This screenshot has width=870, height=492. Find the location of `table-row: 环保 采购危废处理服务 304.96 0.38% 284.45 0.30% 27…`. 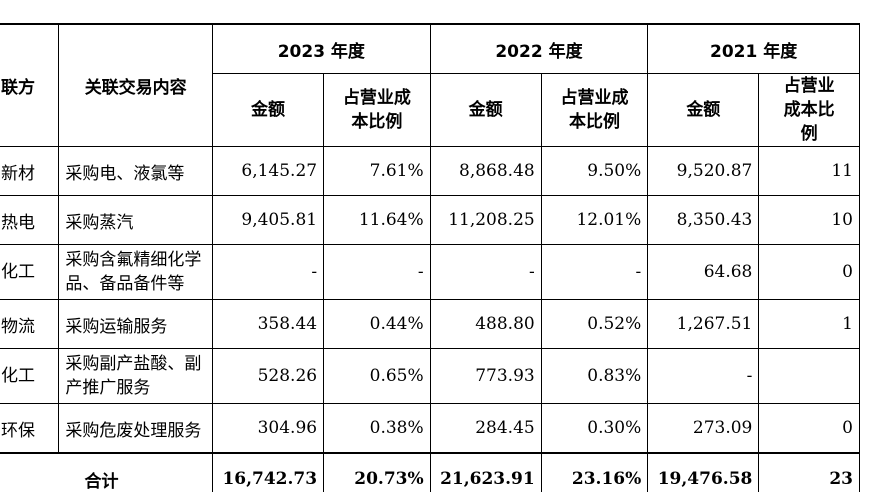

table-row: 环保 采购危废处理服务 304.96 0.38% 284.45 0.30% 27… is located at coordinates (430, 428).